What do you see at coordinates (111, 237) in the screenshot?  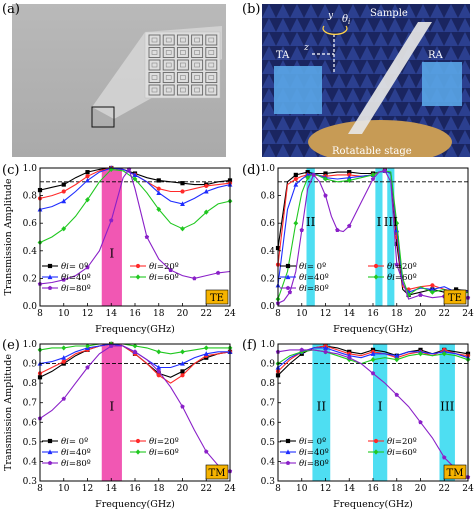 I see `highlight-band` at bounding box center [111, 237].